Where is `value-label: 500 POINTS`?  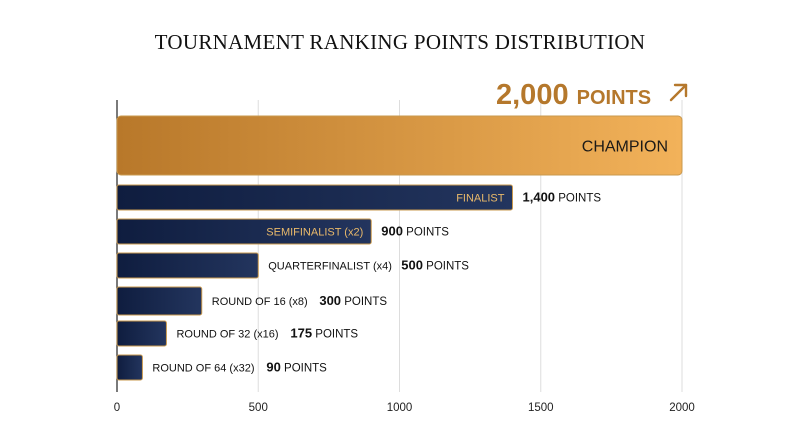 value-label: 500 POINTS is located at coordinates (435, 265).